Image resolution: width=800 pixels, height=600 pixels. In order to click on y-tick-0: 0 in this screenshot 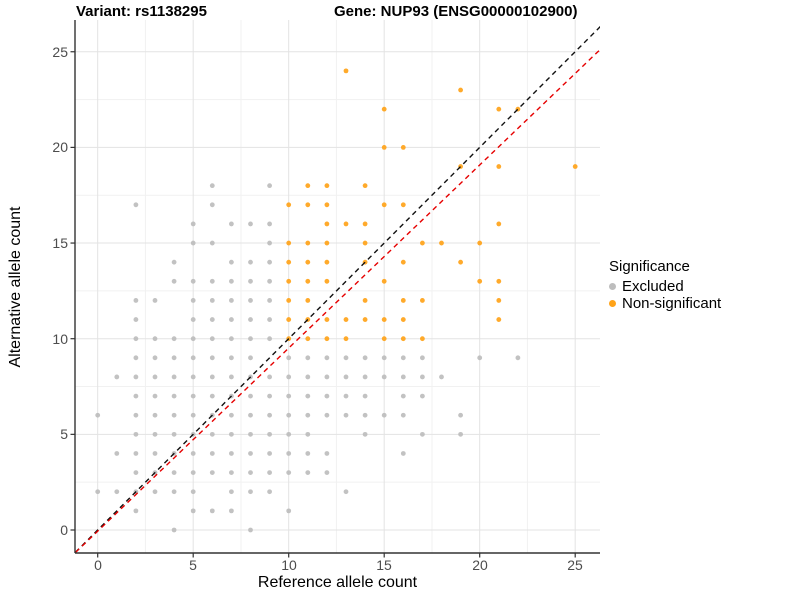, I will do `click(64, 530)`.